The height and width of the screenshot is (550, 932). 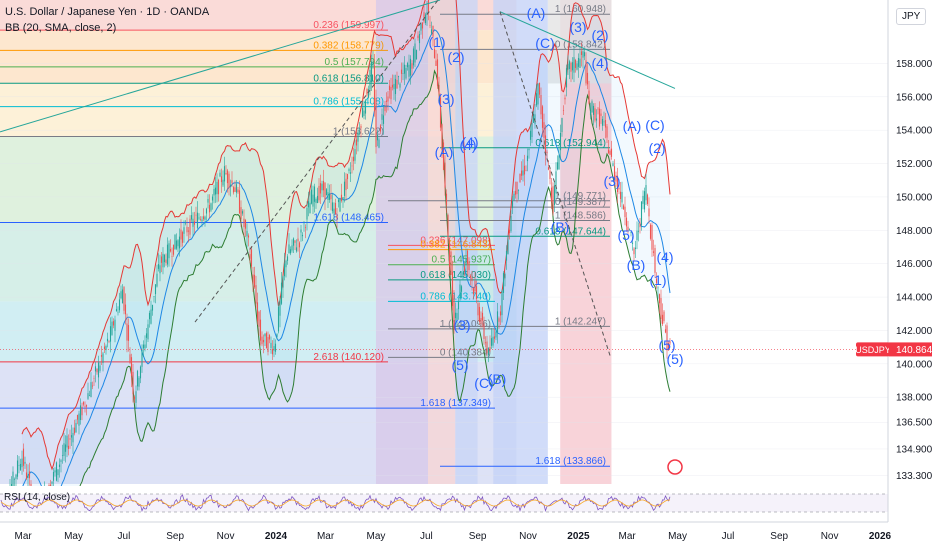 I want to click on us-flag-icon, so click(x=675, y=467).